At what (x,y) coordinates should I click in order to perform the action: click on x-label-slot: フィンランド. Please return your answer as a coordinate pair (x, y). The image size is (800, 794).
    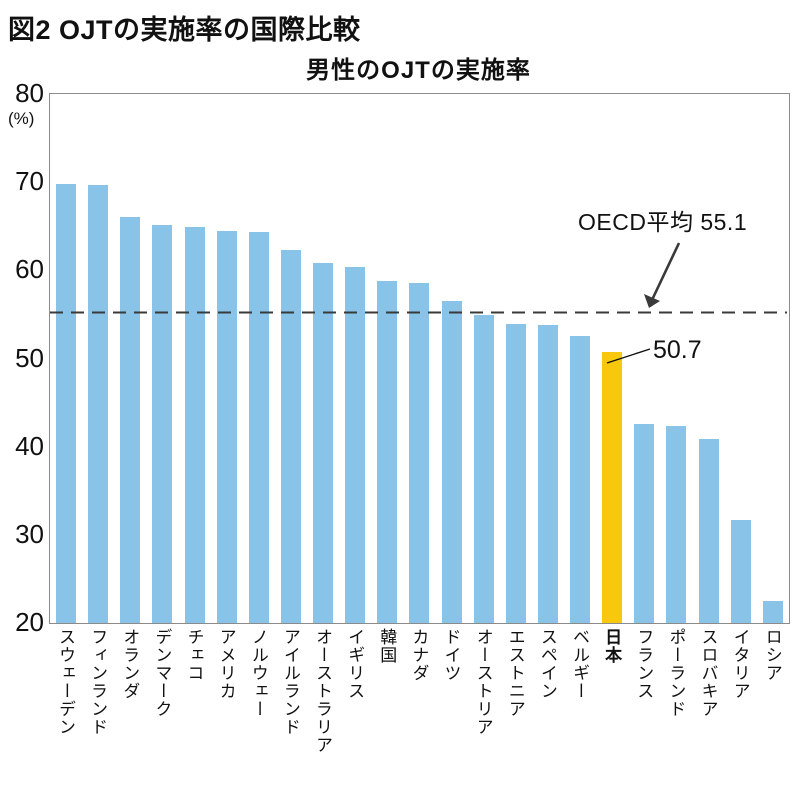
    Looking at the image, I should click on (97, 708).